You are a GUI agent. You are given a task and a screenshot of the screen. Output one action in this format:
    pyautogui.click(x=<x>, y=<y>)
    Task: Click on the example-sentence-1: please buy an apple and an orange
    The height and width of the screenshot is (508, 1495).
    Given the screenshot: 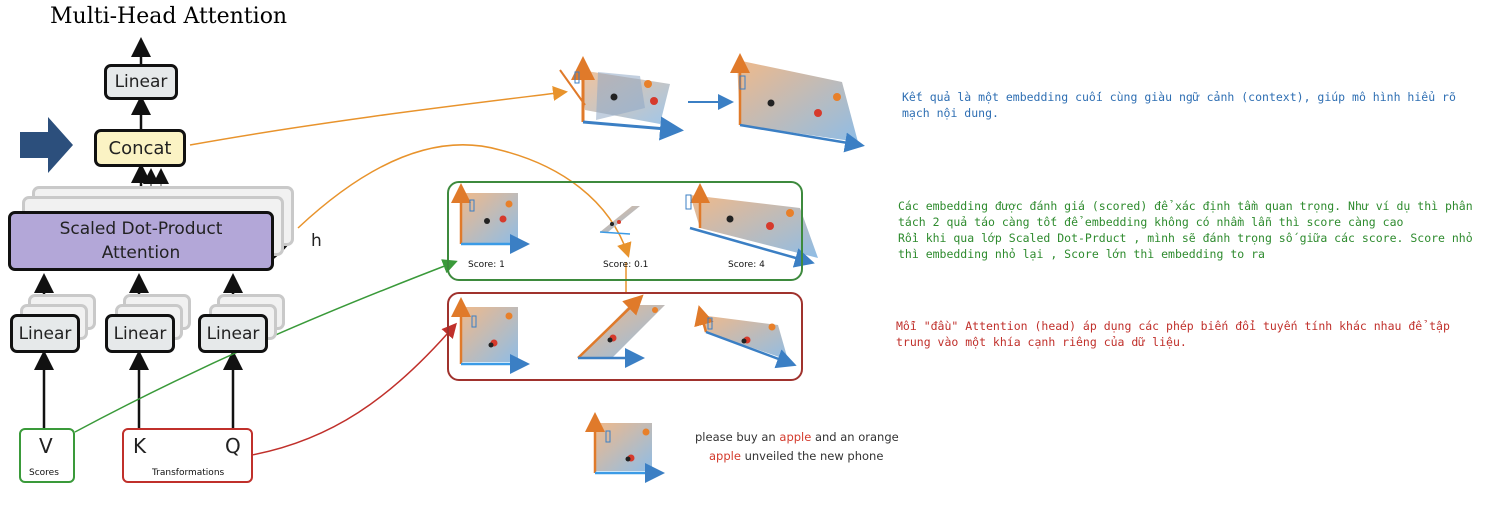 What is the action you would take?
    pyautogui.click(x=797, y=437)
    